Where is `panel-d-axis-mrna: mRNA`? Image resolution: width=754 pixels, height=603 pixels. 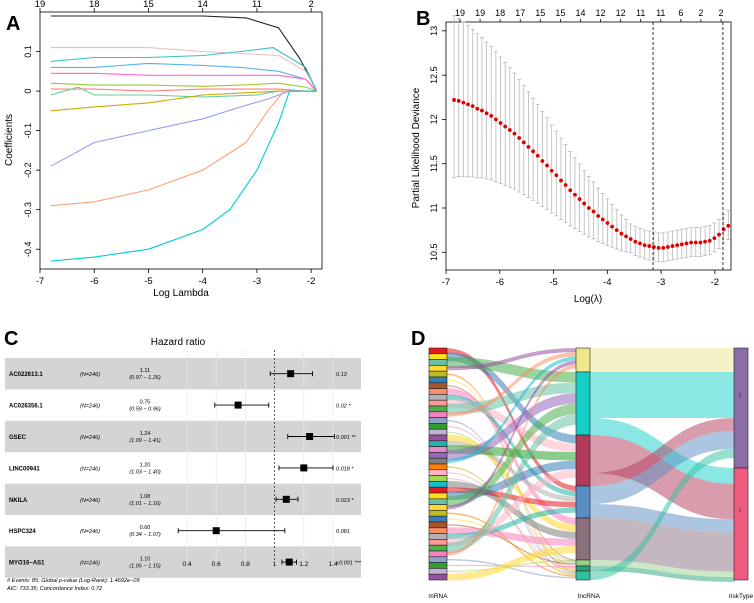 panel-d-axis-mrna: mRNA is located at coordinates (438, 596).